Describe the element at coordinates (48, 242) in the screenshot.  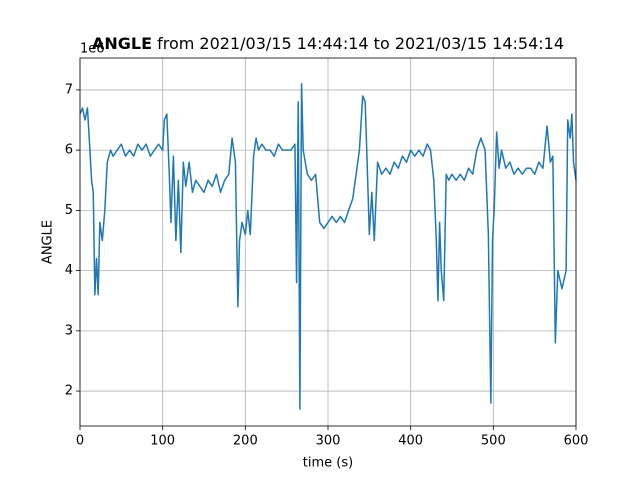
I see `y-axis-label: ANGLE` at that location.